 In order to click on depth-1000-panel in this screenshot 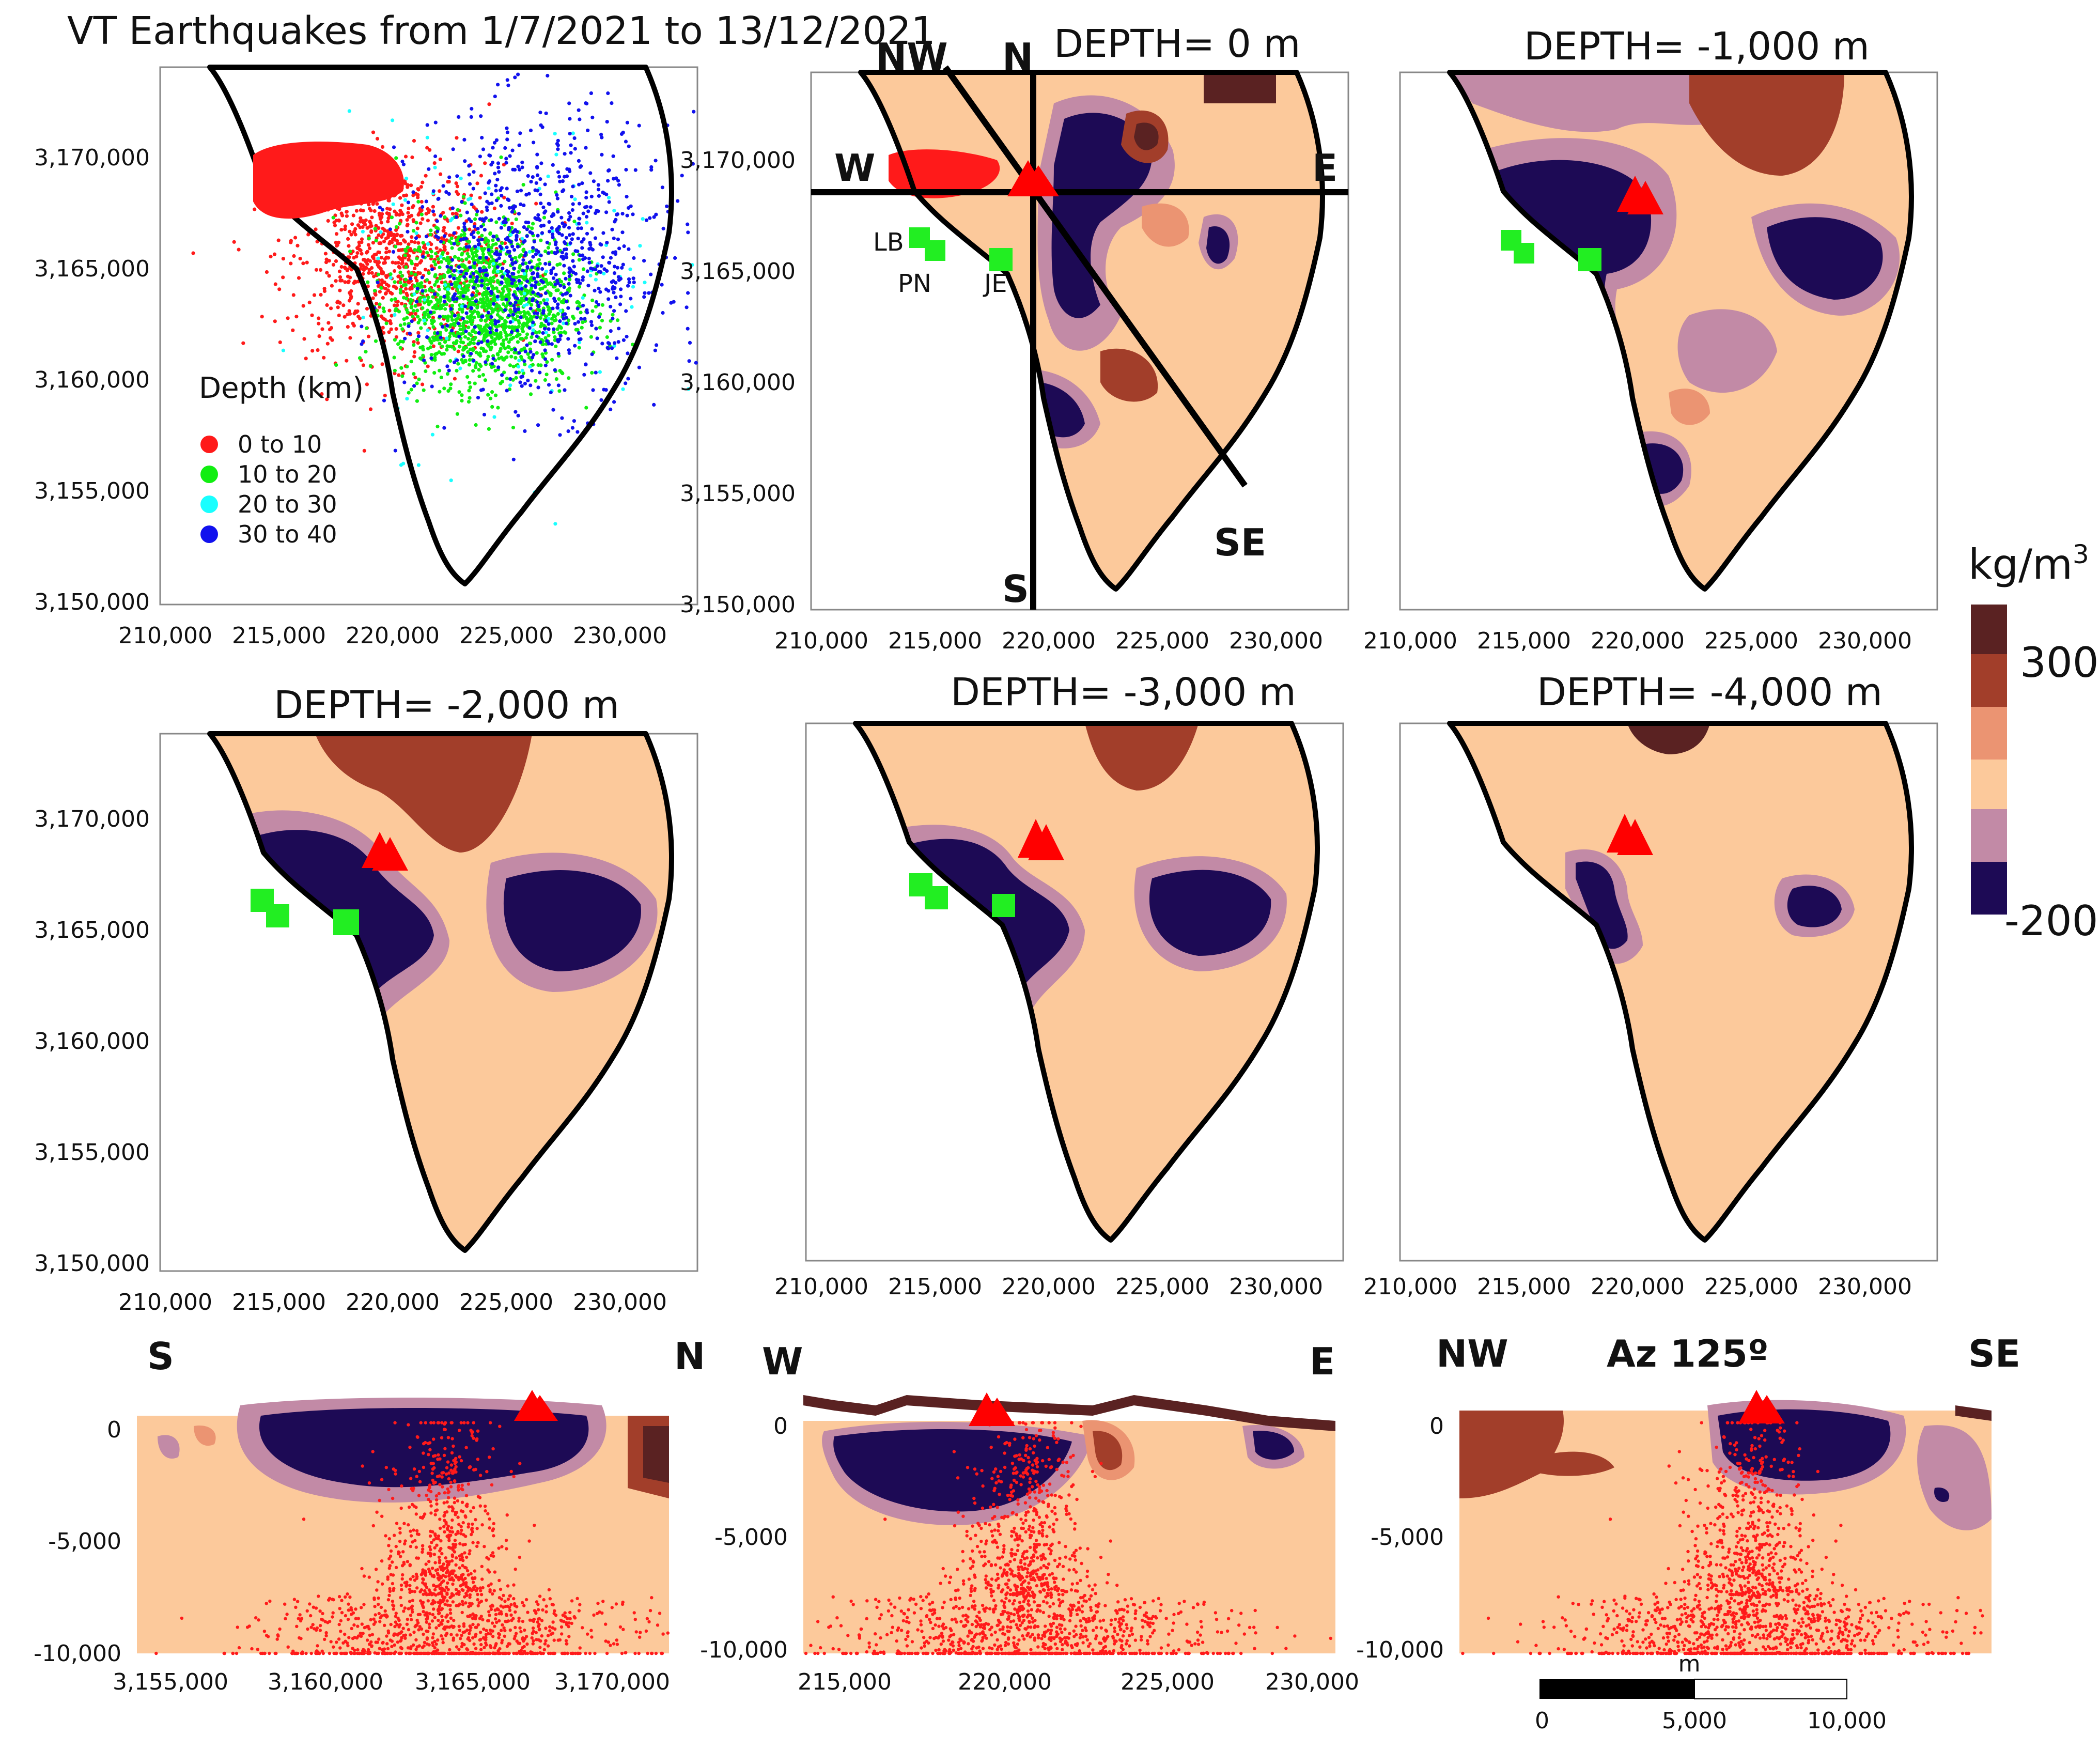, I will do `click(1668, 341)`.